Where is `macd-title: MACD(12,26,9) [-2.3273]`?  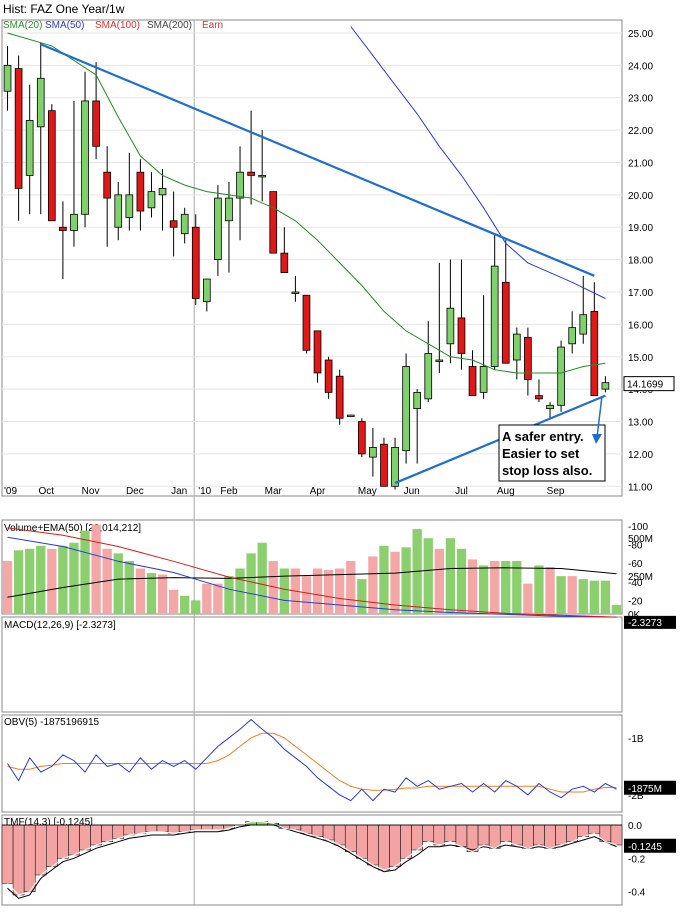 macd-title: MACD(12,26,9) [-2.3273] is located at coordinates (60, 625).